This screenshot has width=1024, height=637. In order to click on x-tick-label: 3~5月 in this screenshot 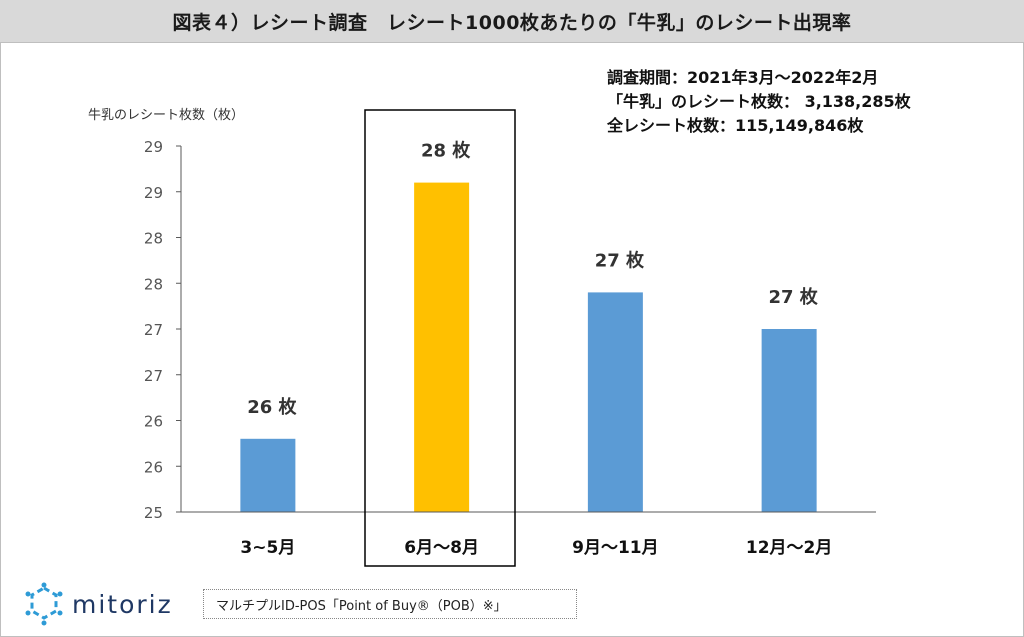, I will do `click(267, 548)`.